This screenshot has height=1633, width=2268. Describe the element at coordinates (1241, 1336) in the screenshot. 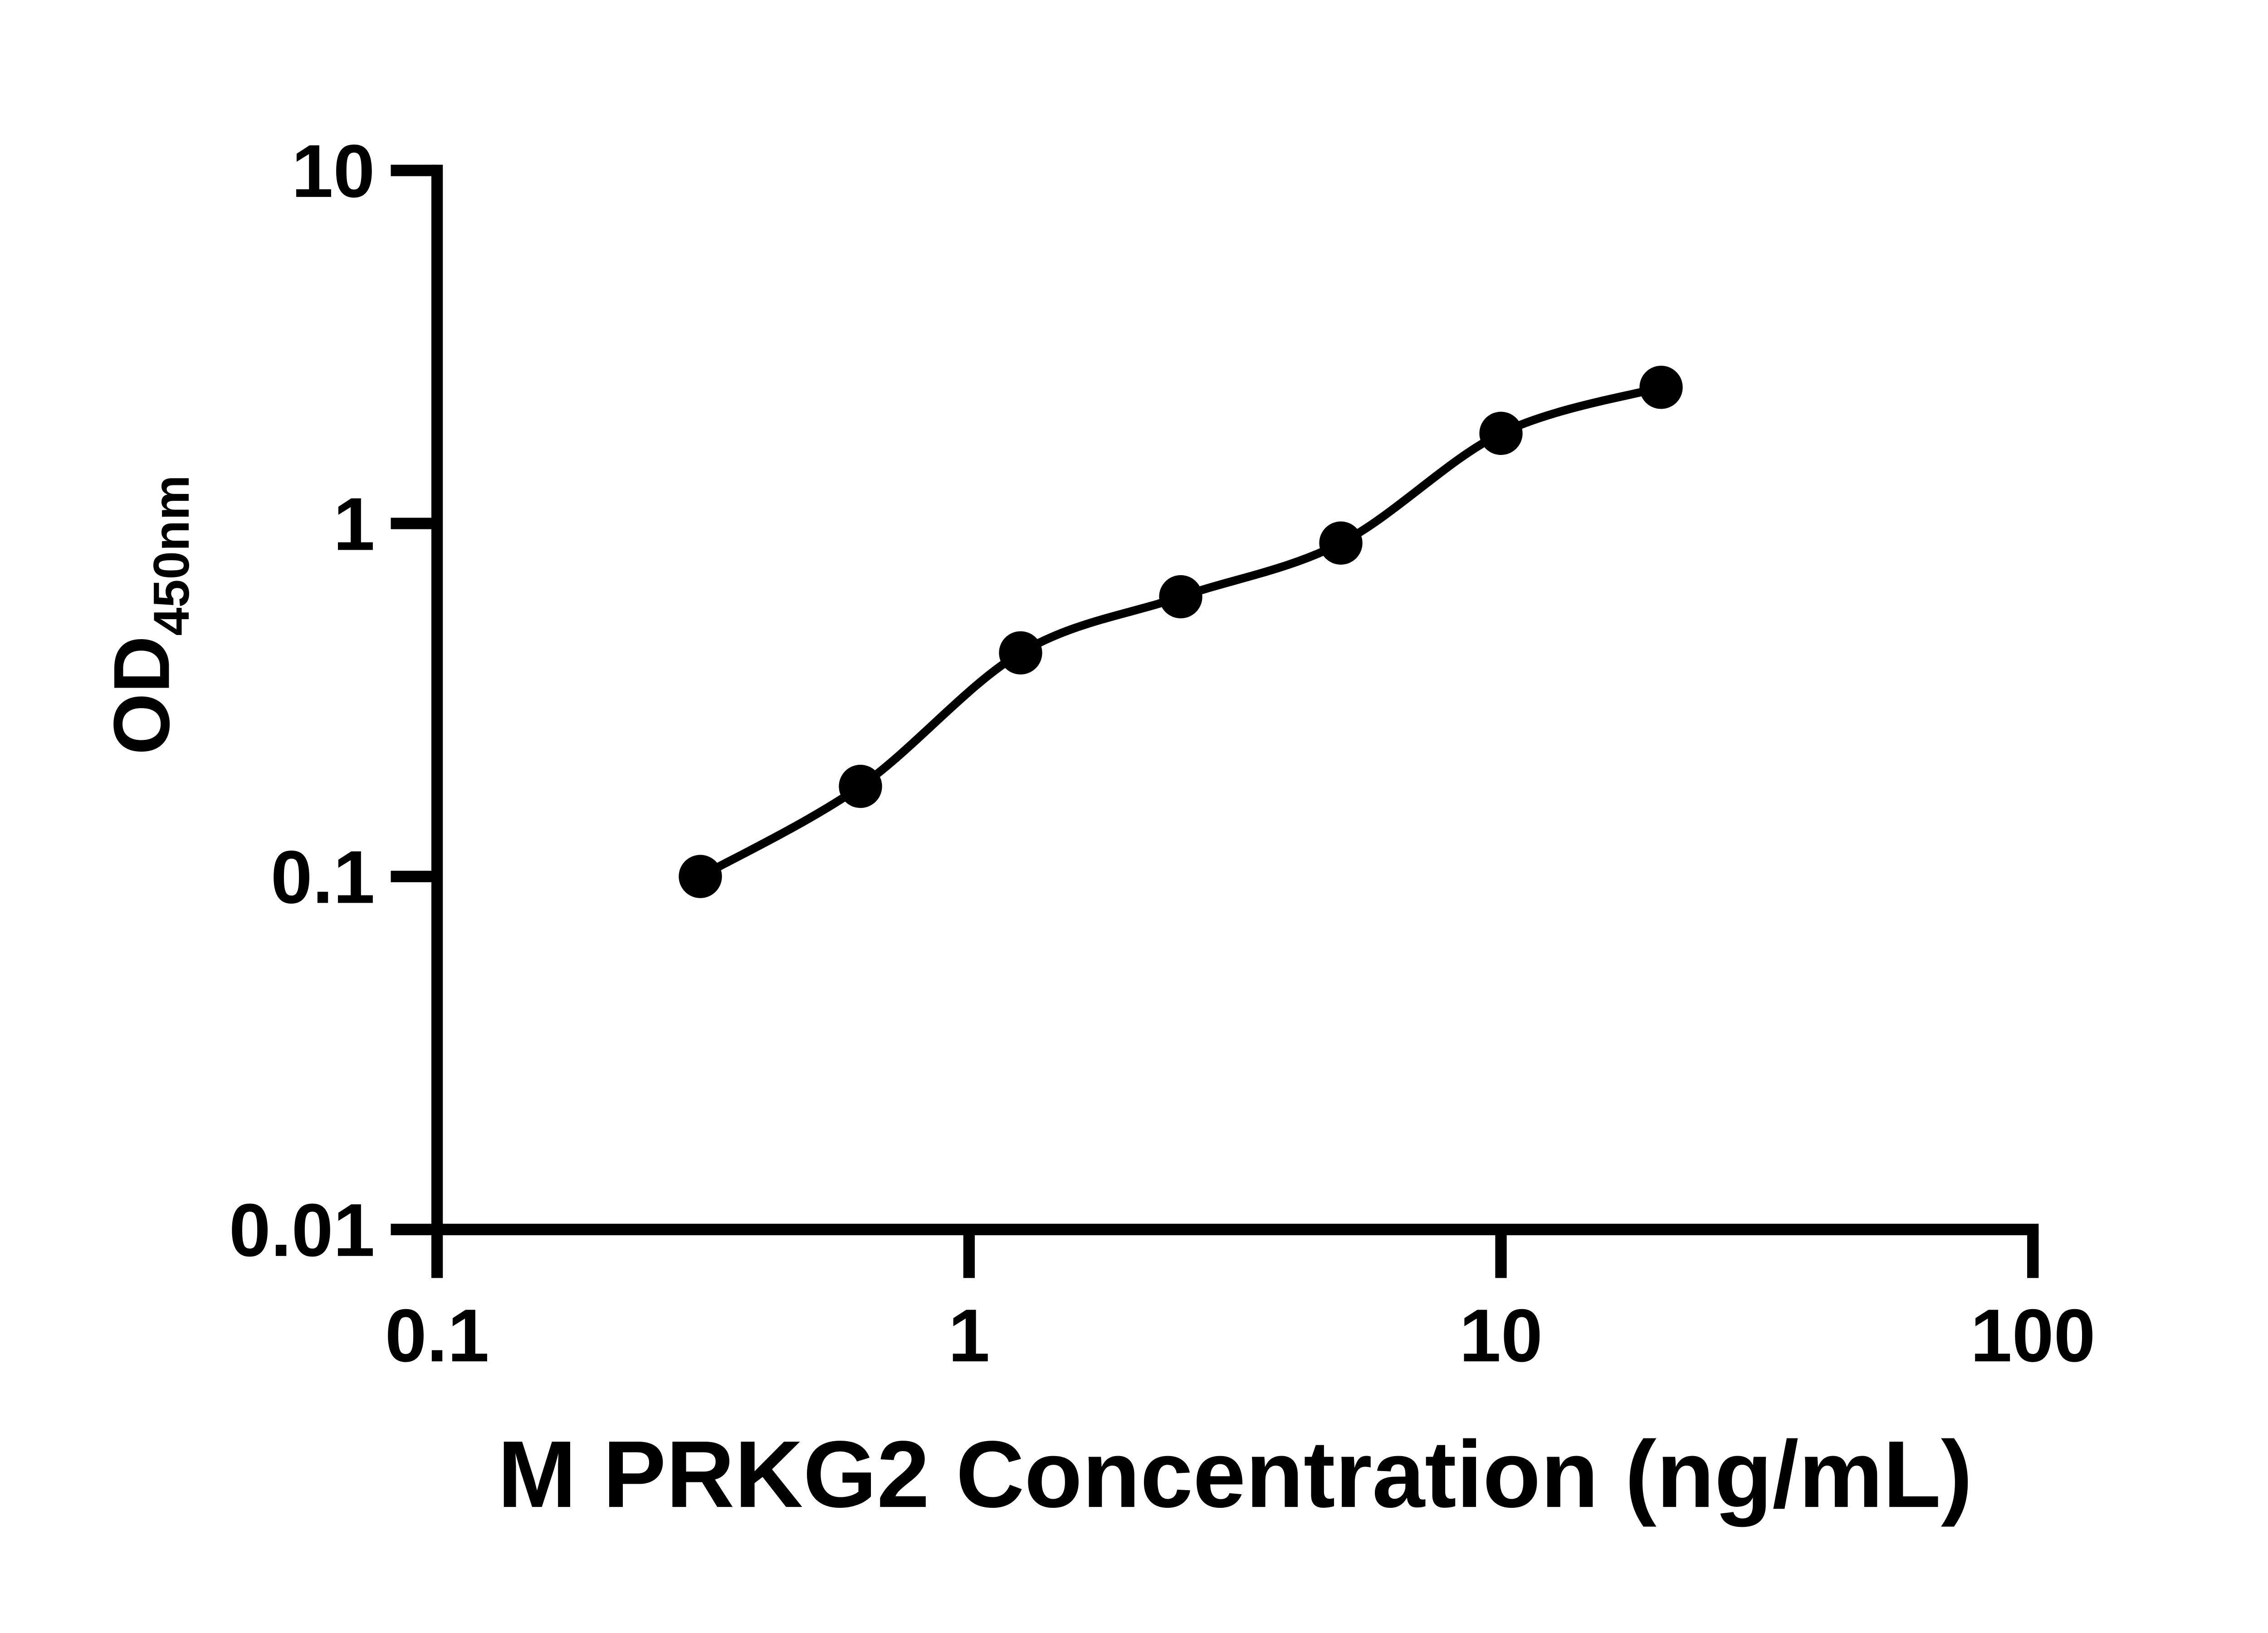

I see `x-axis-tick-labels: 0.1 1 10 100` at that location.